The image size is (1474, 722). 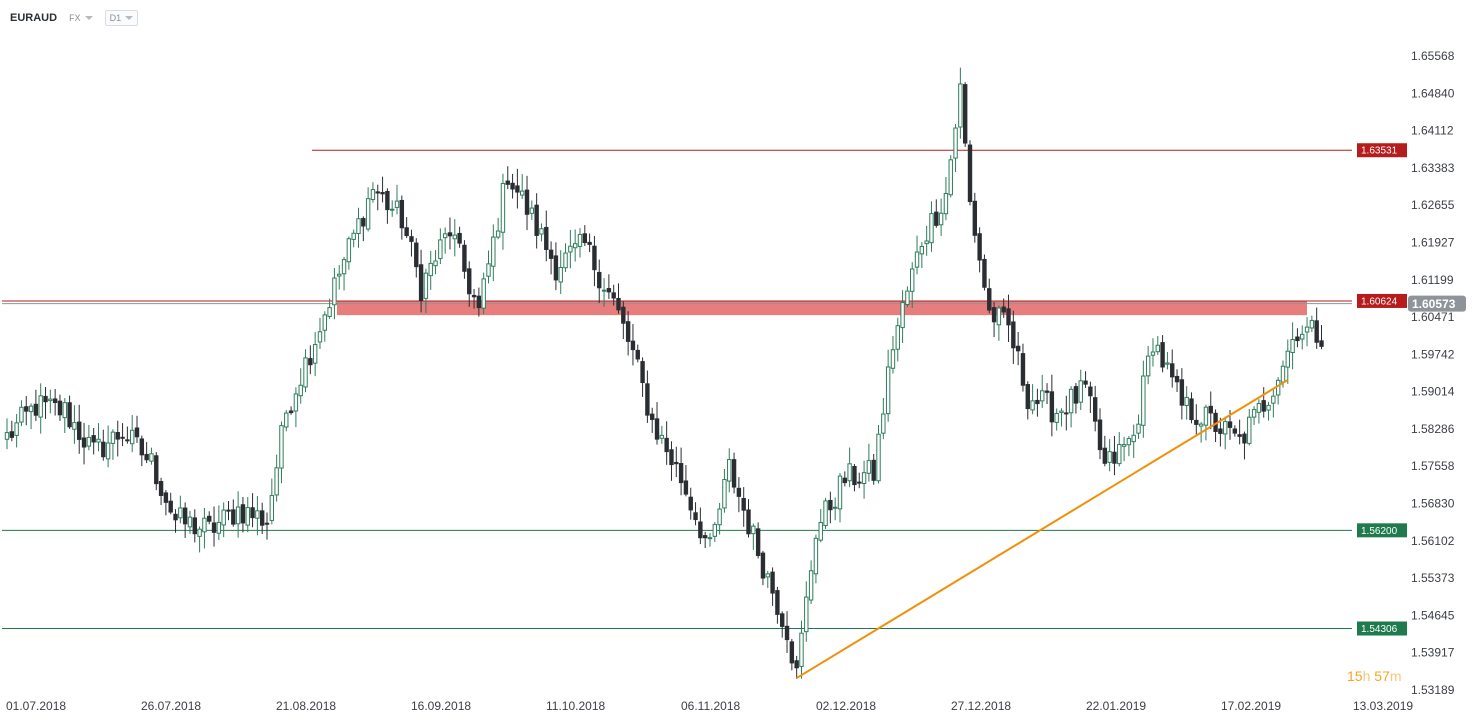 What do you see at coordinates (1433, 653) in the screenshot?
I see `price-tick-label: 1.53917` at bounding box center [1433, 653].